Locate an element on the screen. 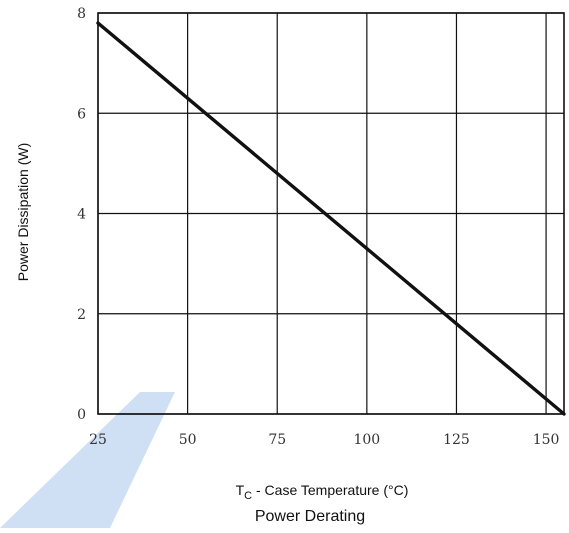 The image size is (569, 533). y-tick-label: 0 is located at coordinates (81, 415).